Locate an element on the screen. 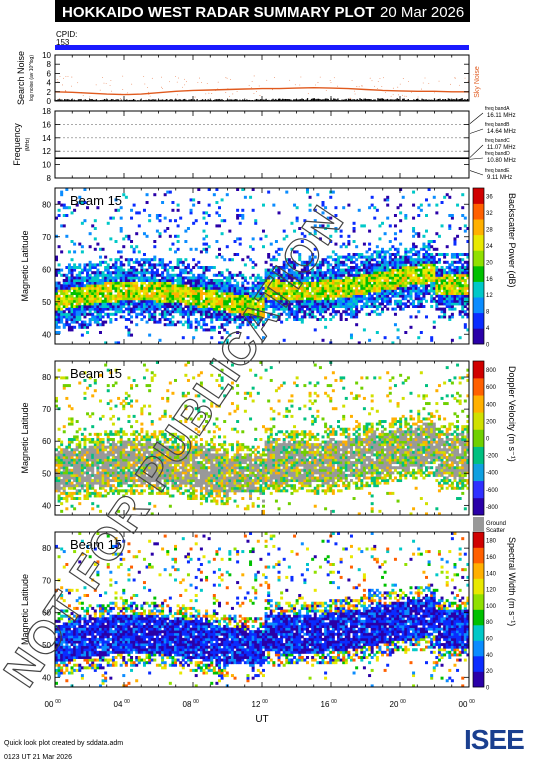 The width and height of the screenshot is (536, 761). y-tick-label: 0 is located at coordinates (49, 101).